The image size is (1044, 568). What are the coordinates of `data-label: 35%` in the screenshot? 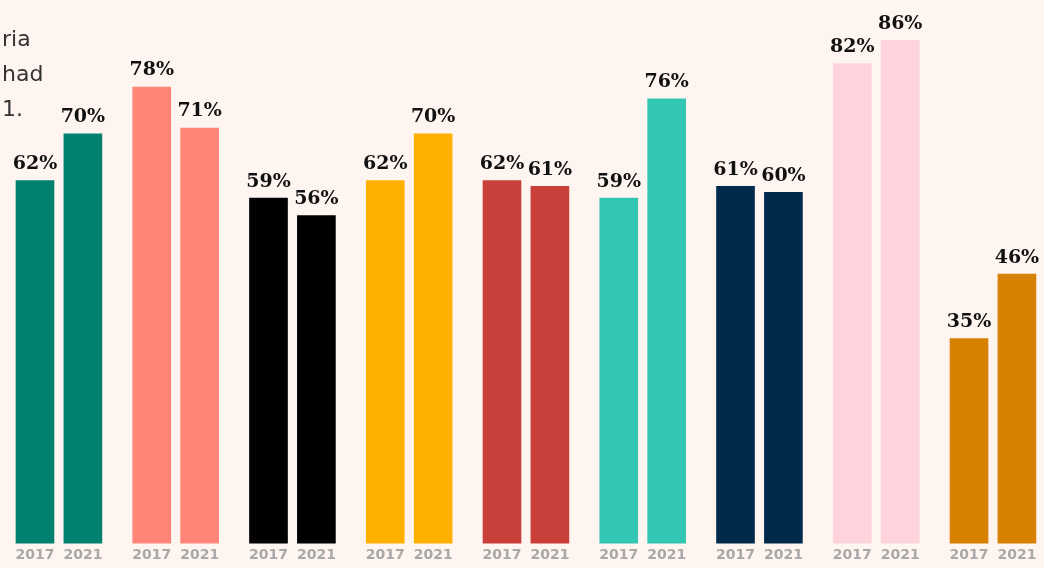 It's located at (969, 319).